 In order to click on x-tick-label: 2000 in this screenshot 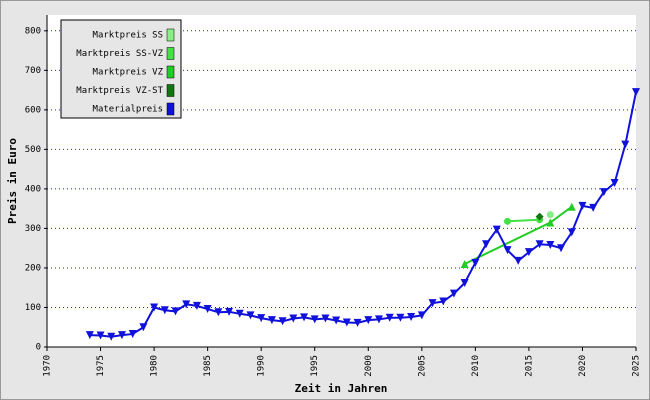, I will do `click(369, 366)`.